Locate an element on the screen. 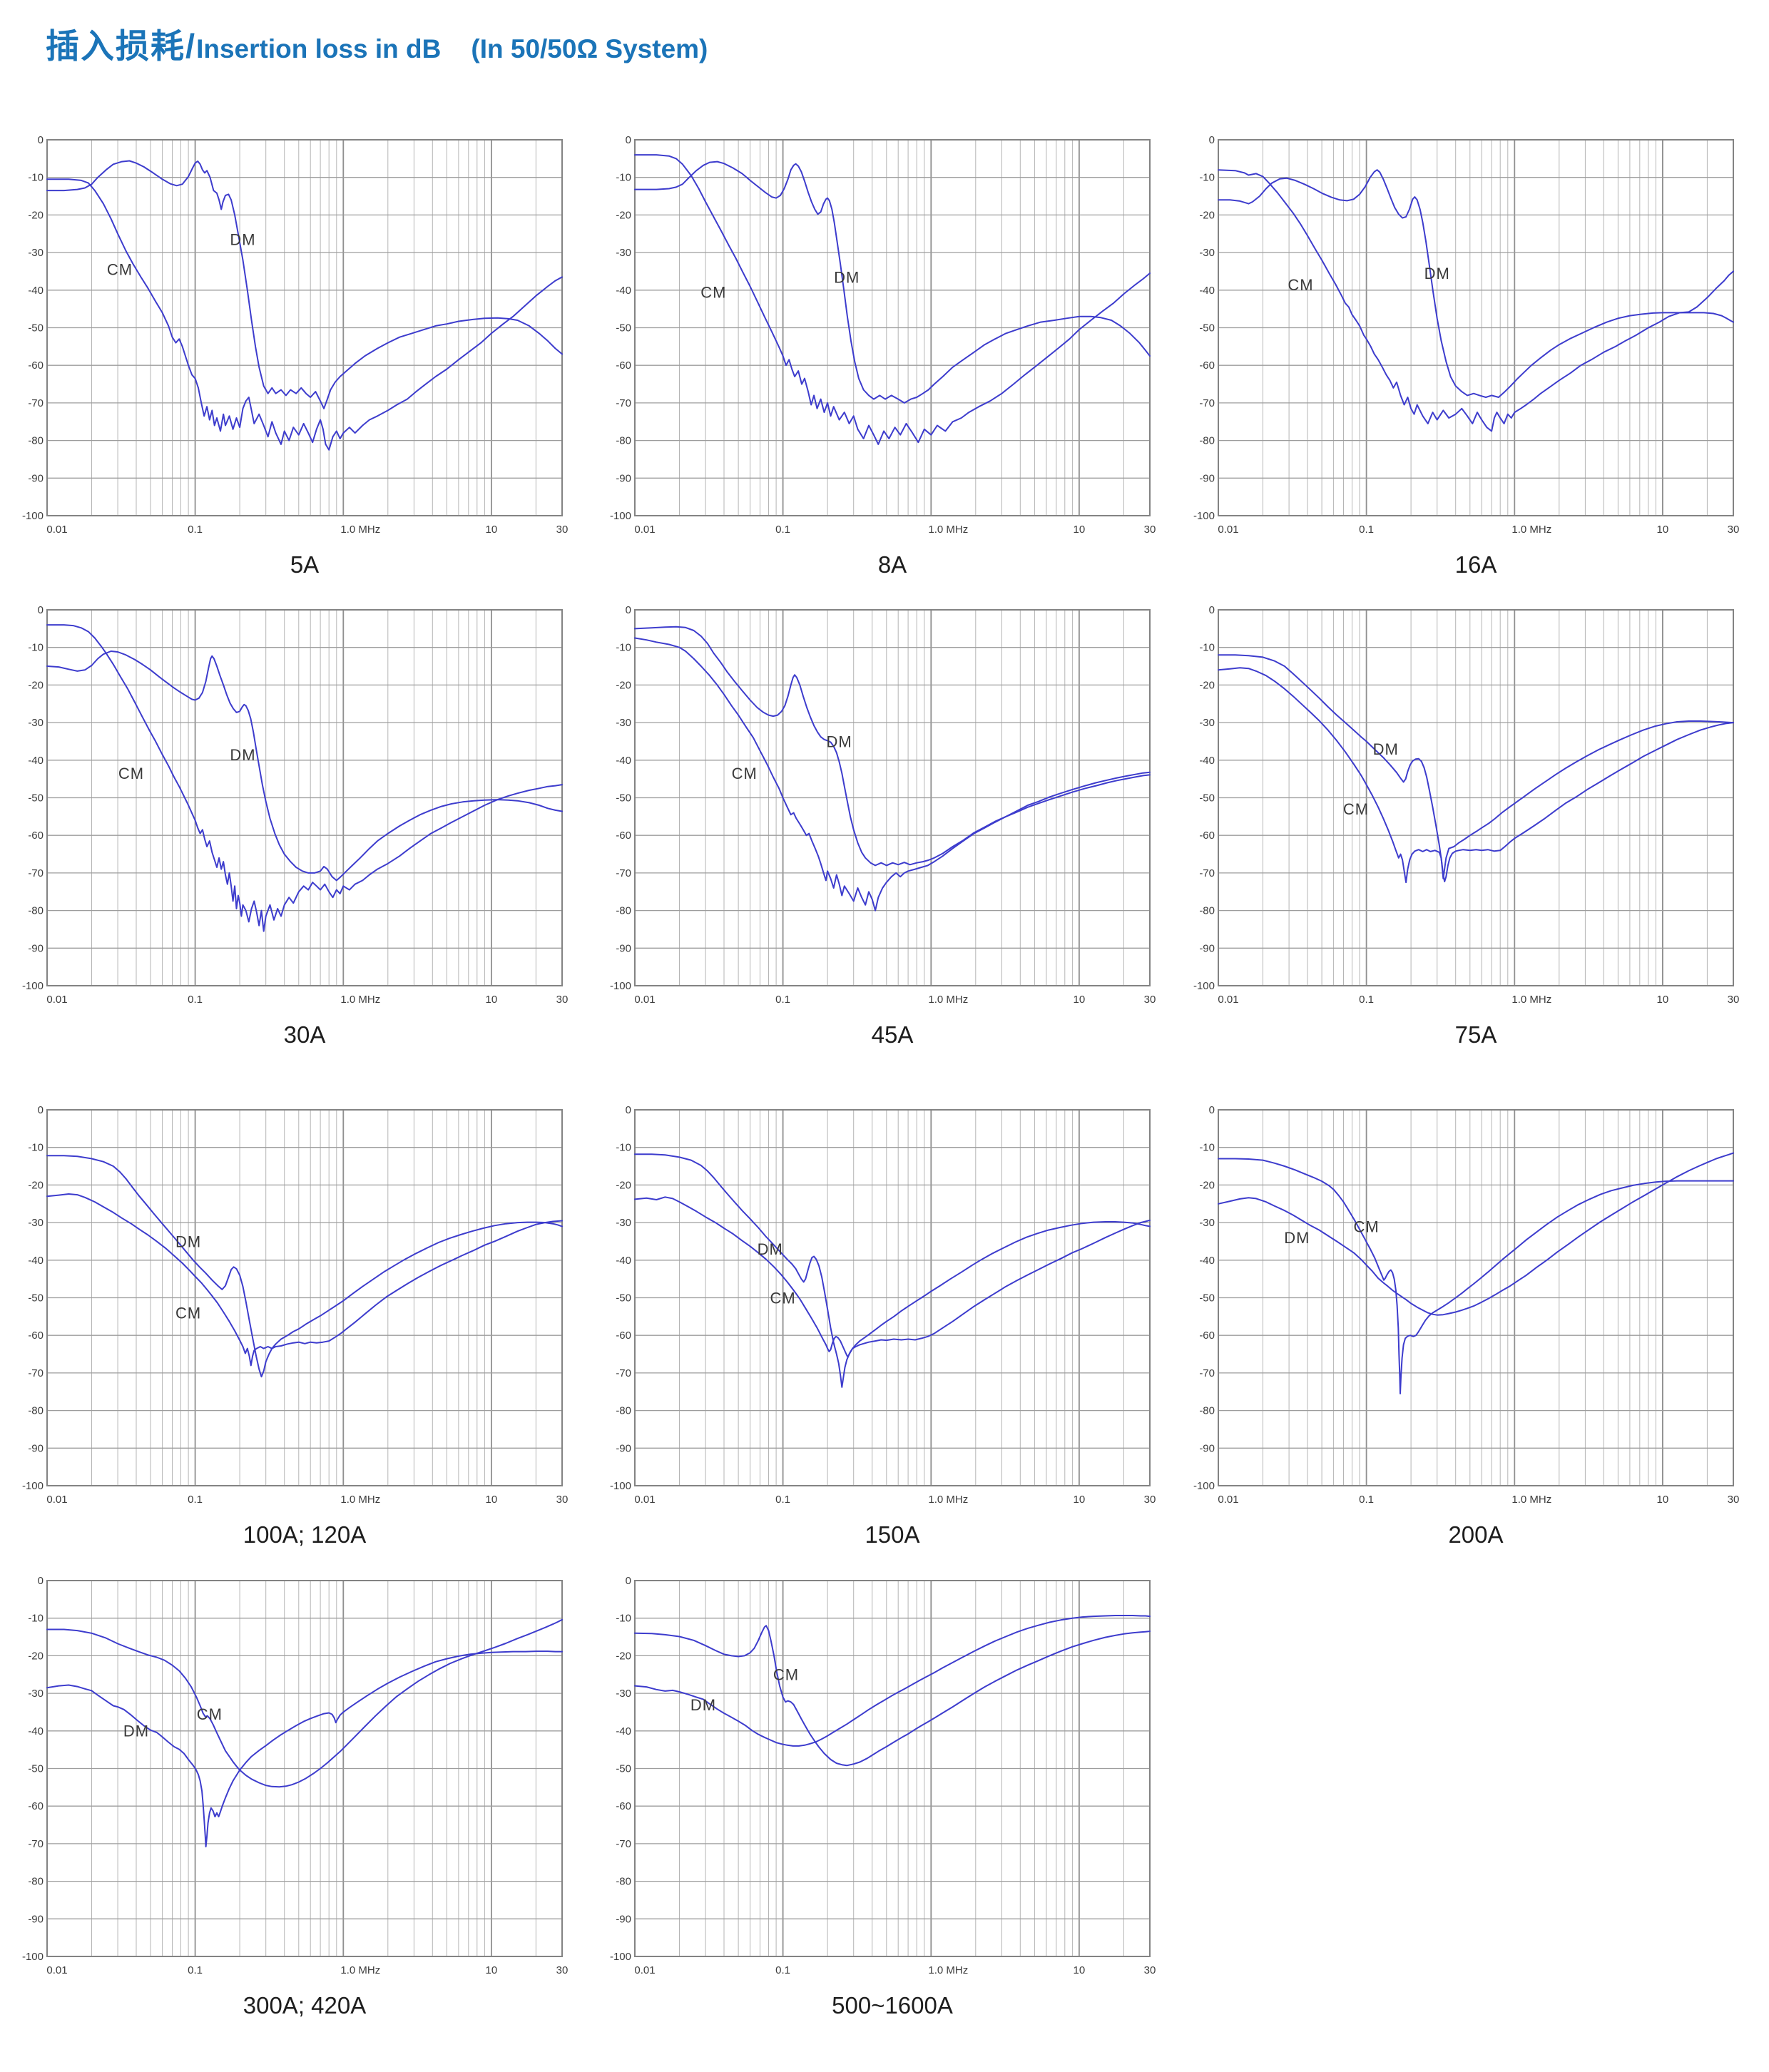  chart-caption: 300A; 420A is located at coordinates (305, 2005).